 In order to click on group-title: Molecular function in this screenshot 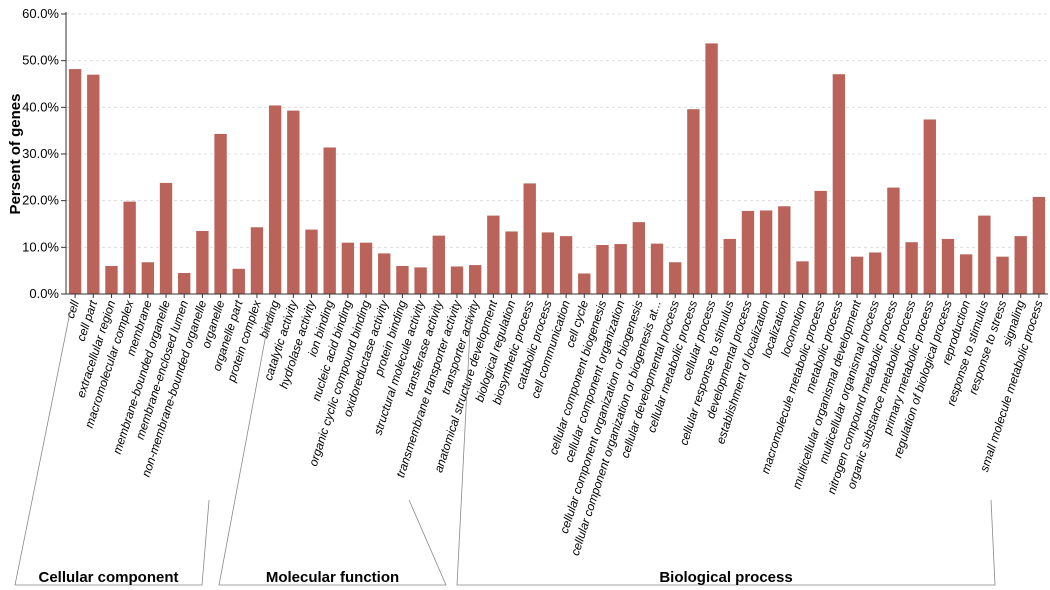, I will do `click(332, 577)`.